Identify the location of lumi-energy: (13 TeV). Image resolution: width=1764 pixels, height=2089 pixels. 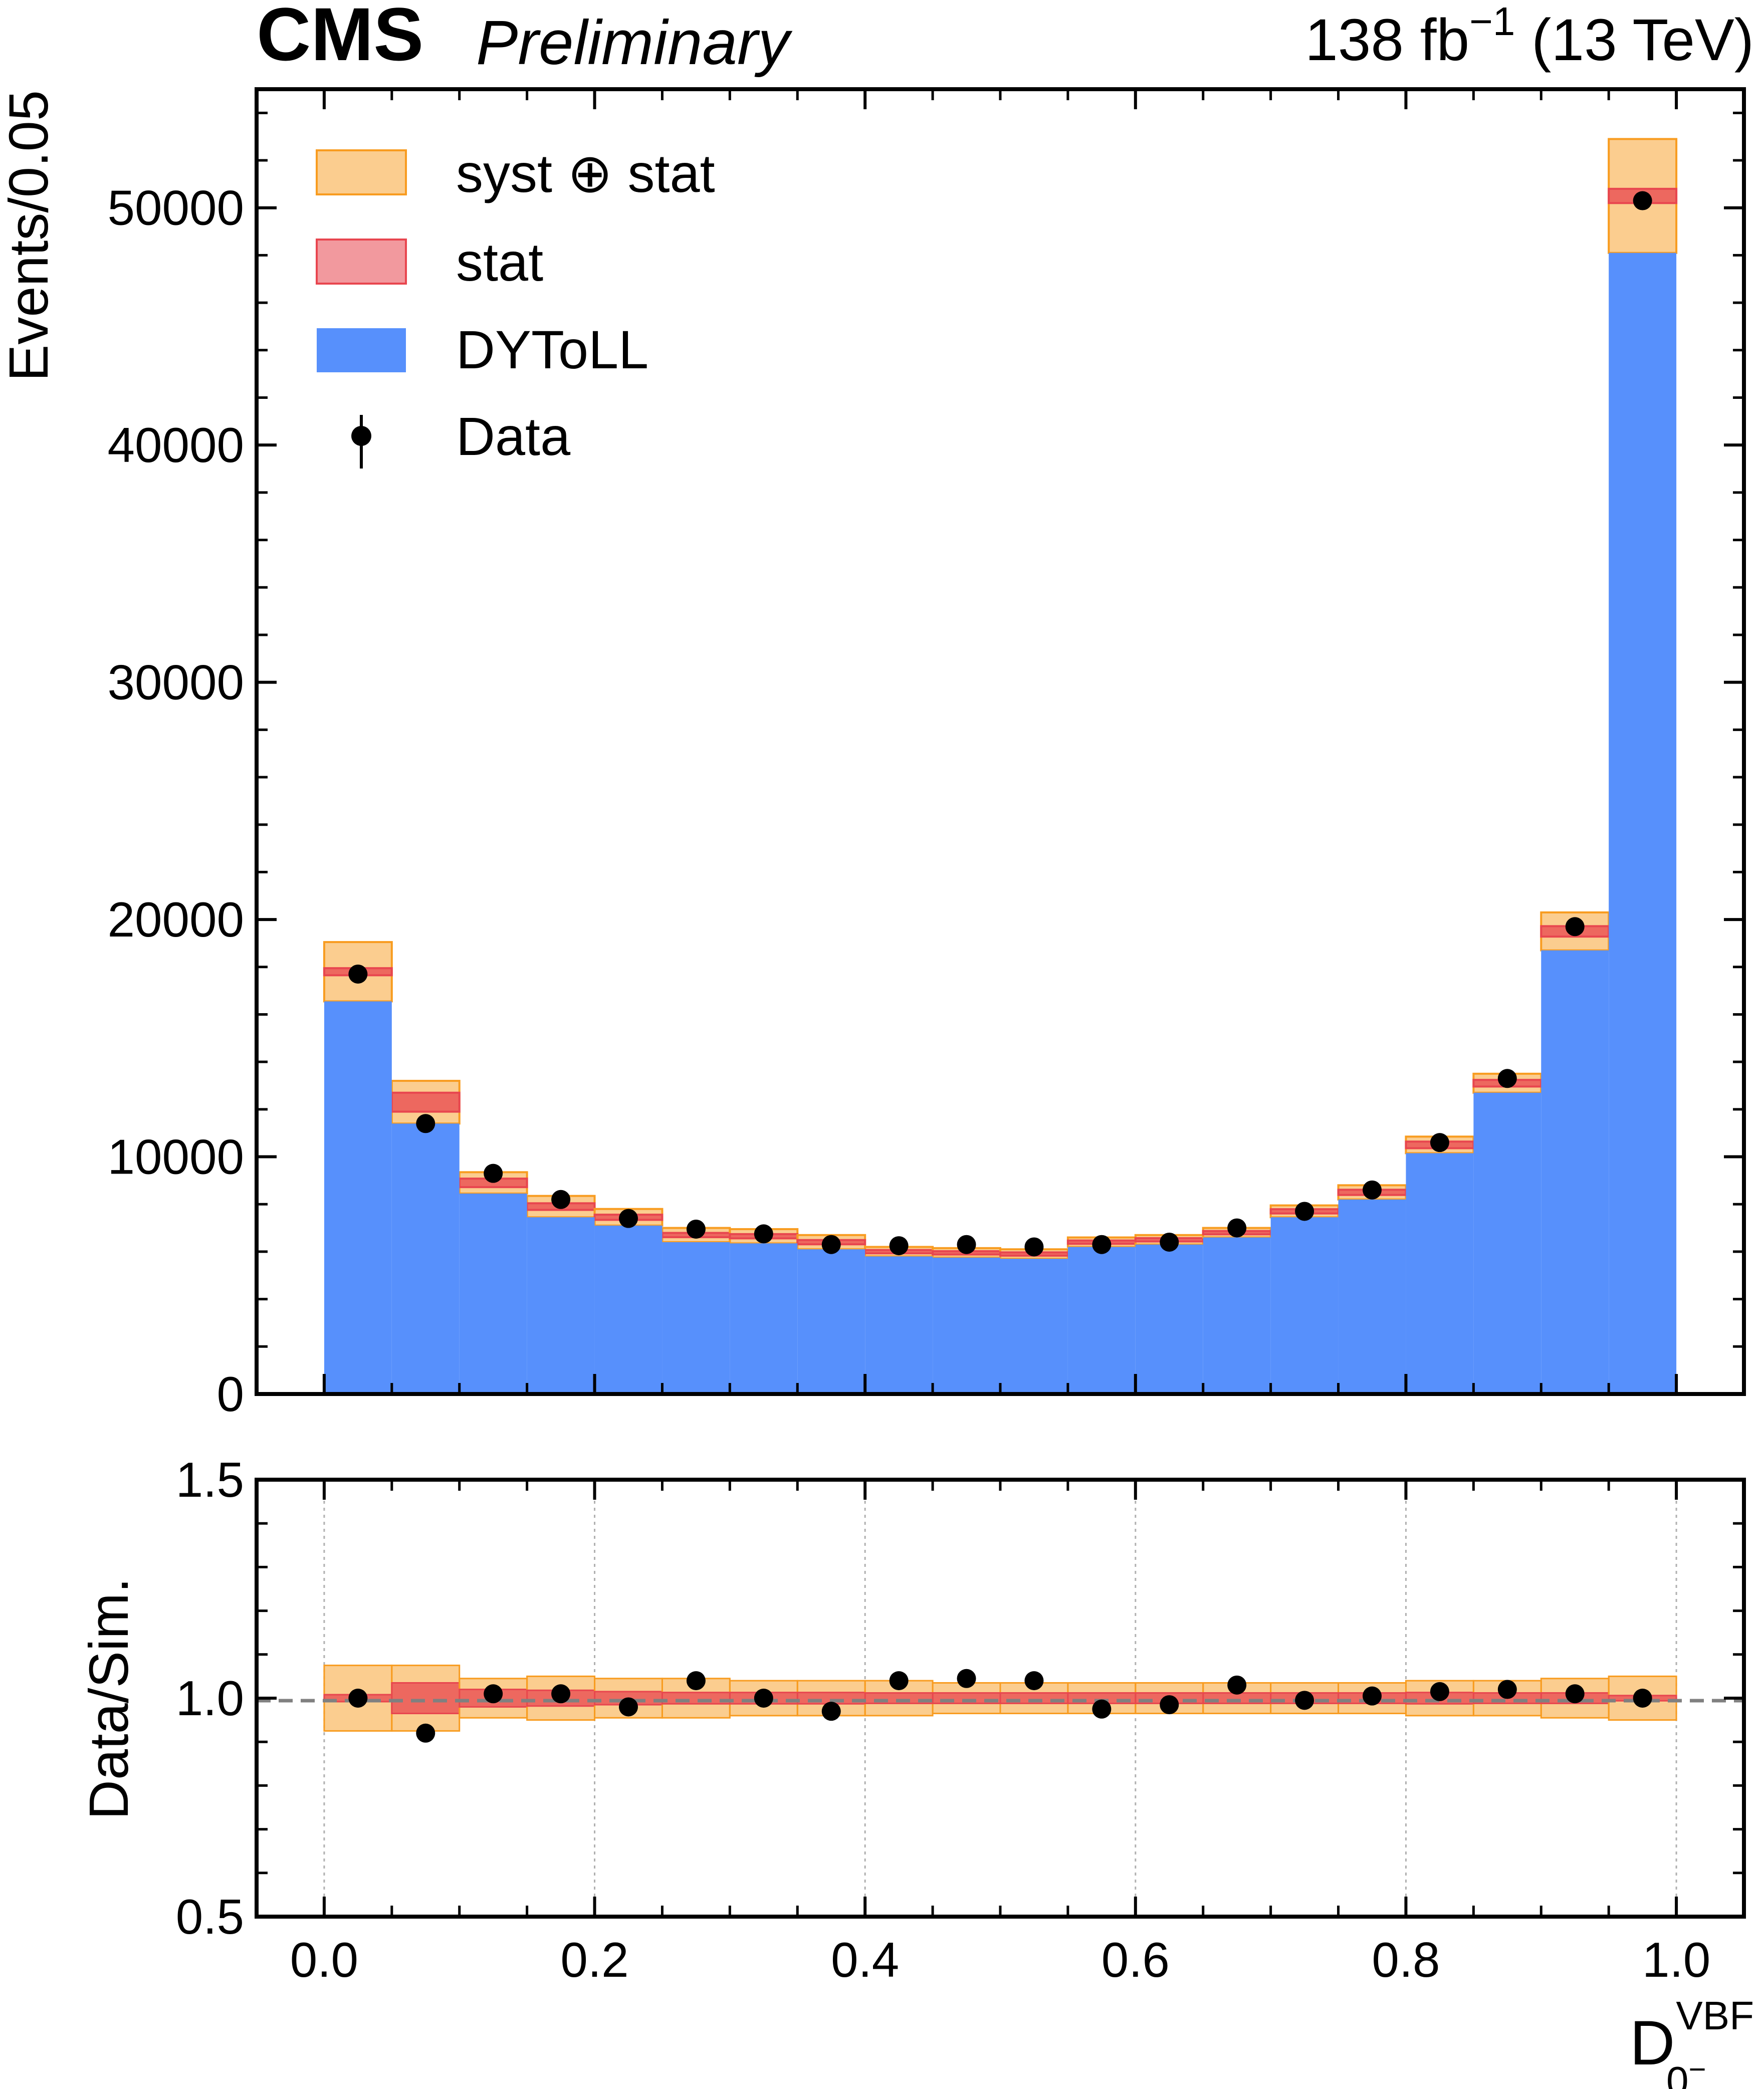
(1634, 40).